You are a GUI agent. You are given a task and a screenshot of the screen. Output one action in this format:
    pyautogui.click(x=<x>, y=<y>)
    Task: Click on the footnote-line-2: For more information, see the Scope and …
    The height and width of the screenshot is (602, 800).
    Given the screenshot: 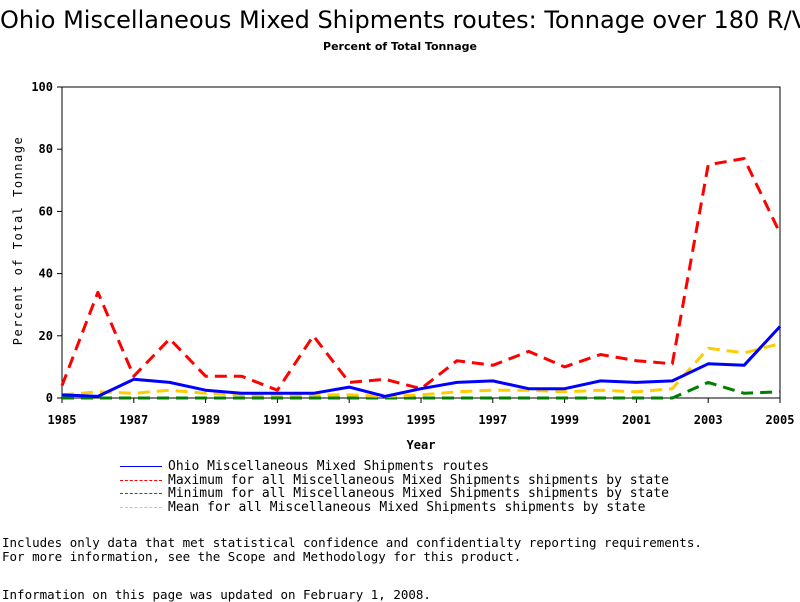 What is the action you would take?
    pyautogui.click(x=262, y=556)
    